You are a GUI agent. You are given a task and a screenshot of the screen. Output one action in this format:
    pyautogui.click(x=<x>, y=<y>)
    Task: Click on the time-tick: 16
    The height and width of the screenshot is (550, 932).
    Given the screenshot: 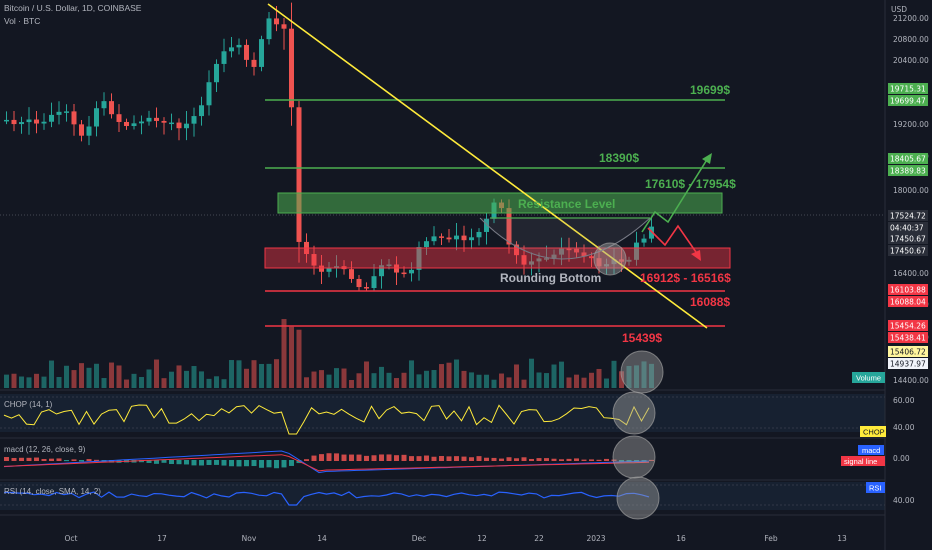 What is the action you would take?
    pyautogui.click(x=681, y=538)
    